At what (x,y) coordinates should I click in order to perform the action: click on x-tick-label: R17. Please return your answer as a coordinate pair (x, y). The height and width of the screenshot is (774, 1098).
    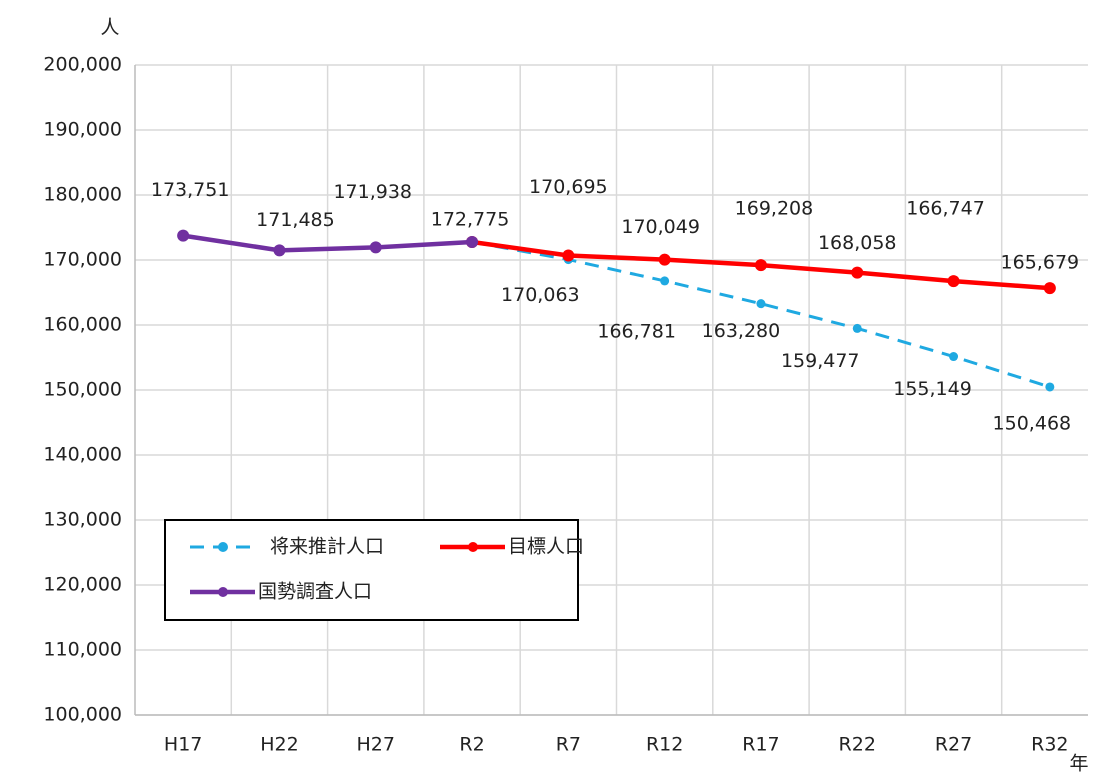
    Looking at the image, I should click on (760, 745).